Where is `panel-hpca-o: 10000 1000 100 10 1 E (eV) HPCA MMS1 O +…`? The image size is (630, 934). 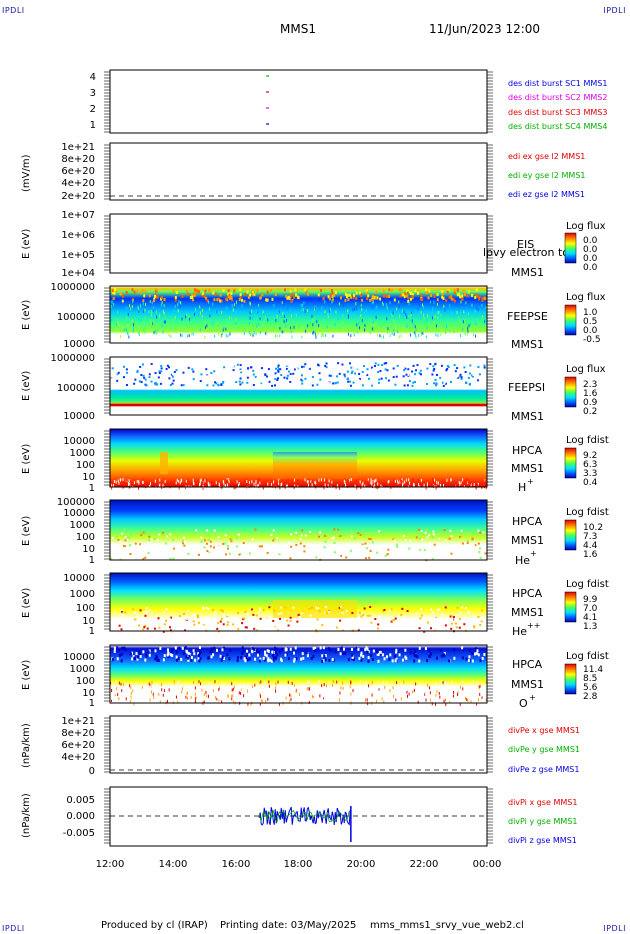 panel-hpca-o: 10000 1000 100 10 1 E (eV) HPCA MMS1 O +… is located at coordinates (315, 677).